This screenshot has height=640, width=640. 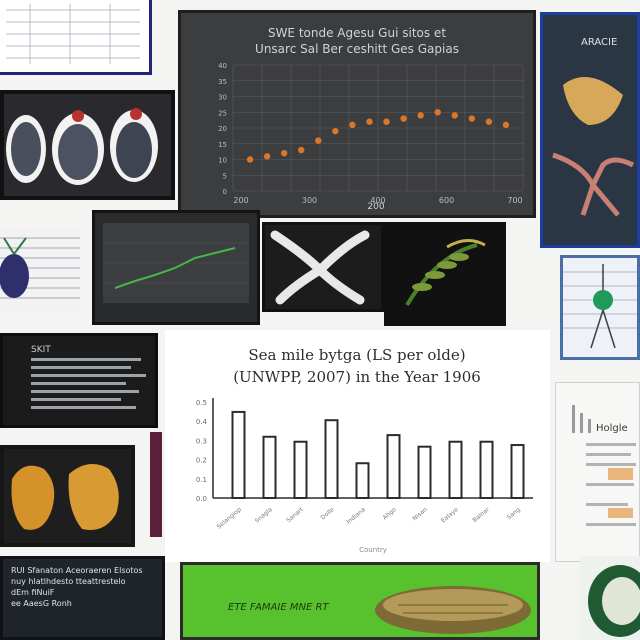 What do you see at coordinates (240, 200) in the screenshot?
I see `dark-chart-xtick-label: 200` at bounding box center [240, 200].